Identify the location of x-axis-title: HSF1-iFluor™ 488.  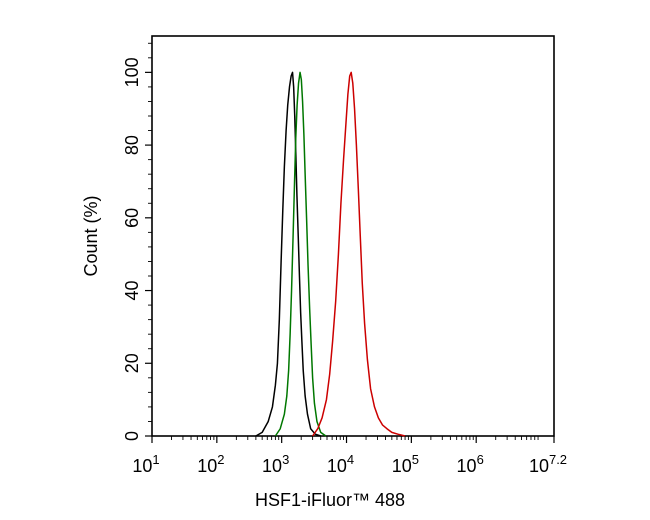
(330, 500).